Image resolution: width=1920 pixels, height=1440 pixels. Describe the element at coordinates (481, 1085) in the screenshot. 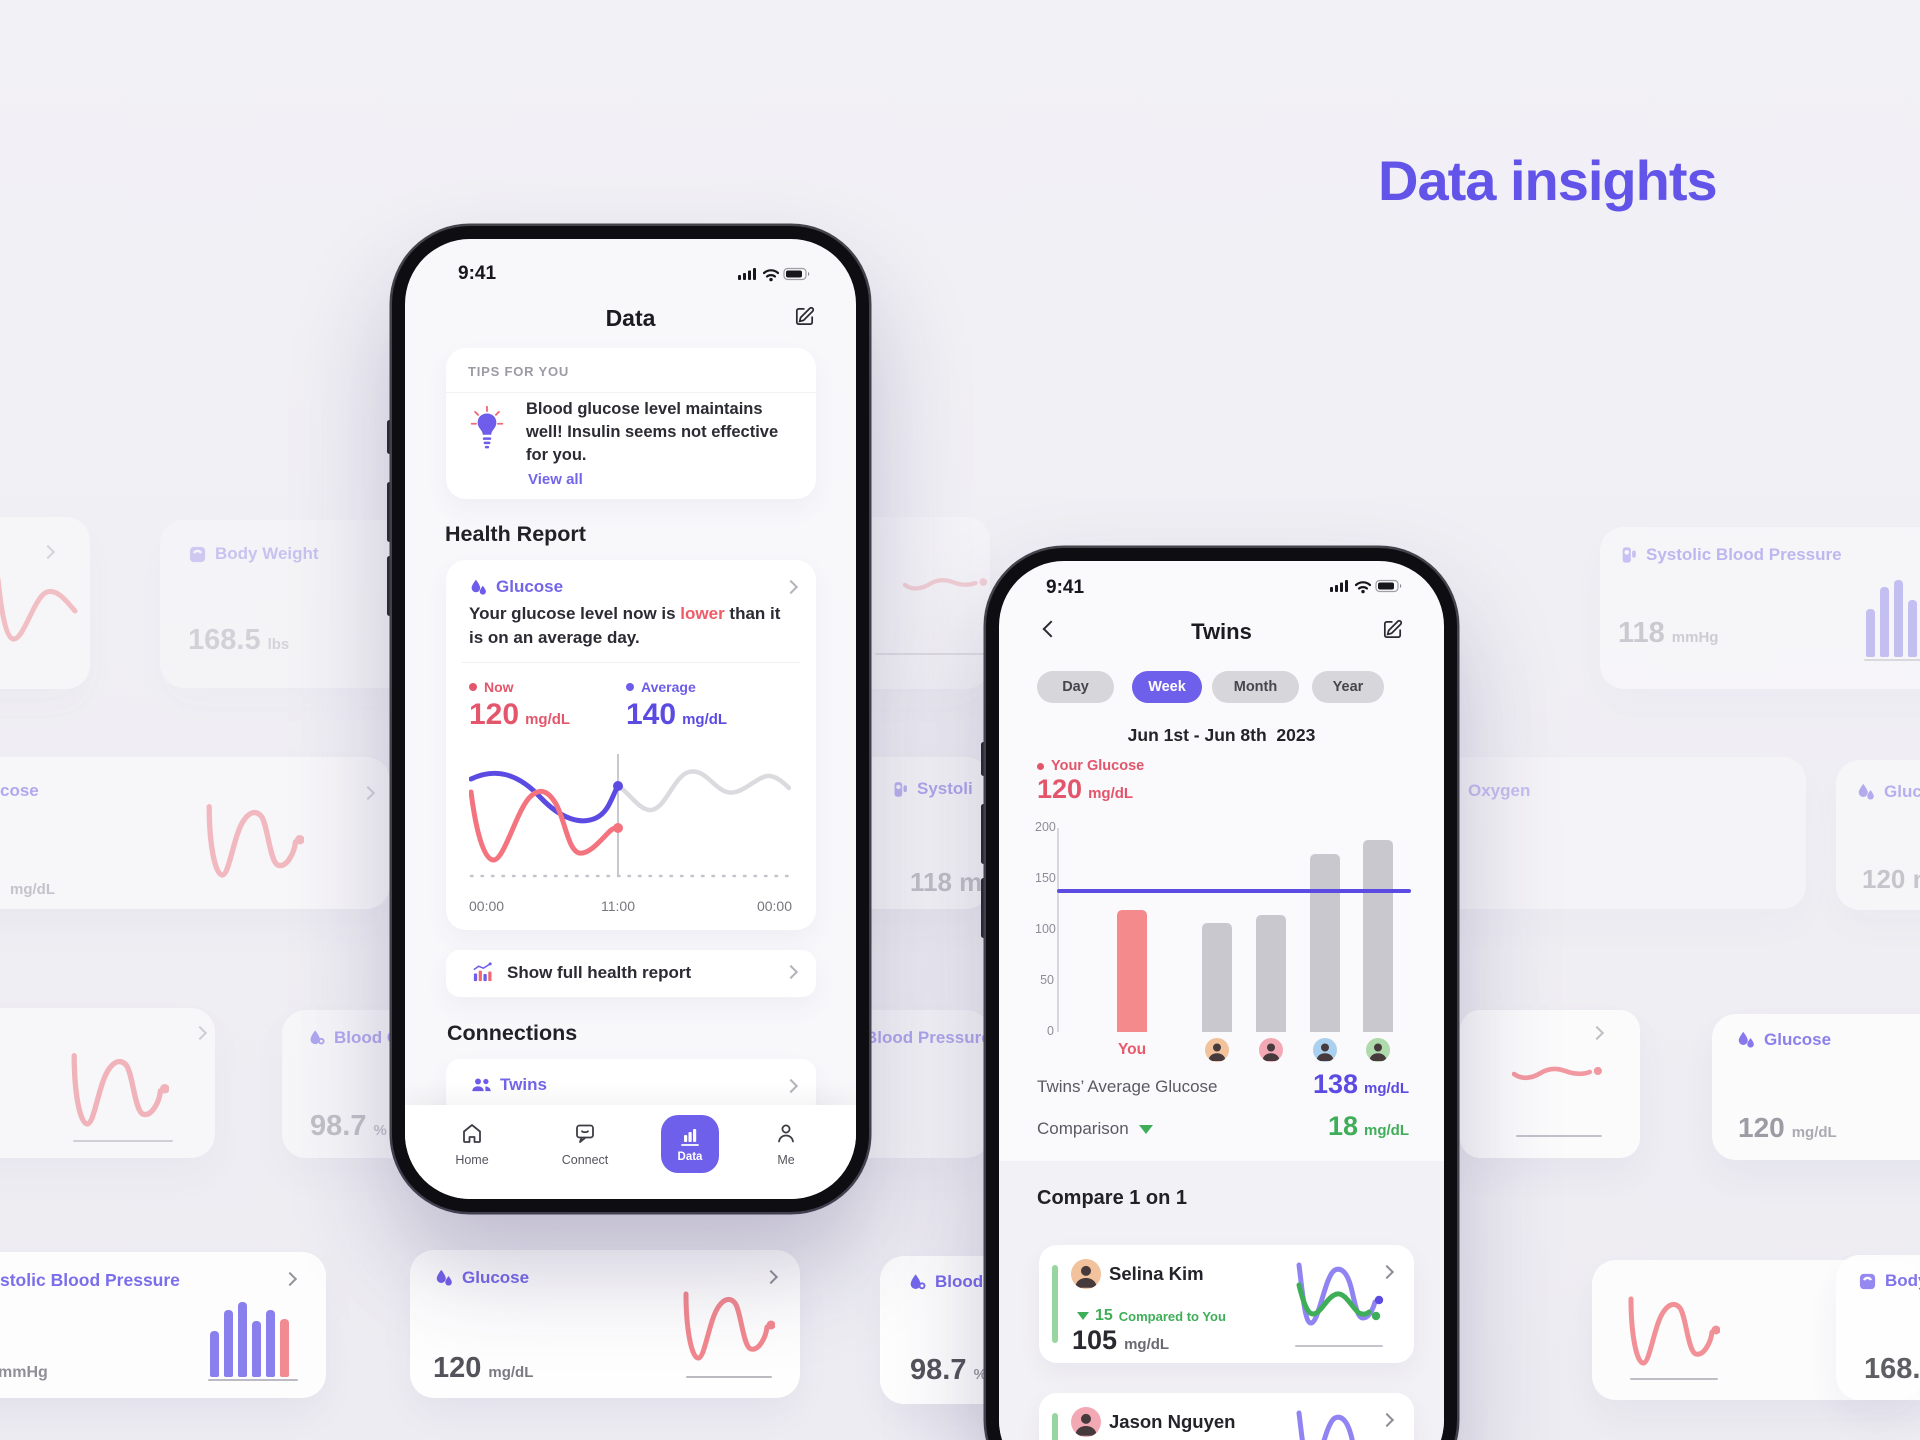

I see `twins-people-icon` at that location.